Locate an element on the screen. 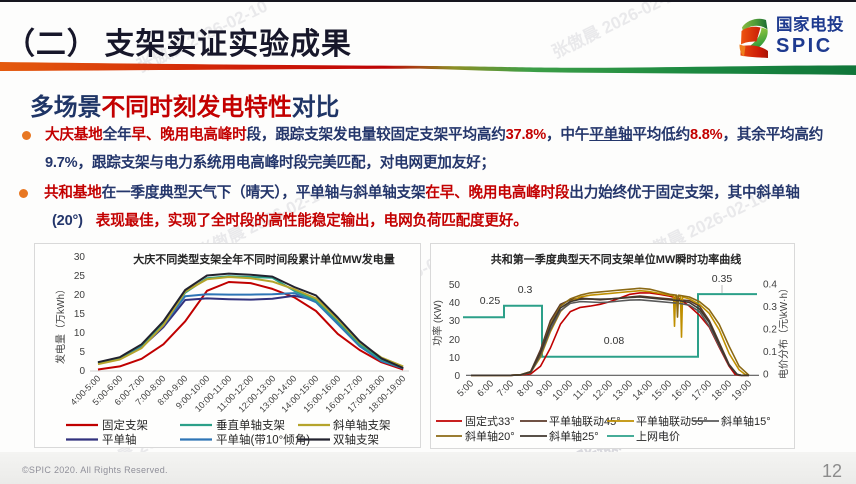 This screenshot has width=856, height=484. svg-text: 5 is located at coordinates (82, 352).